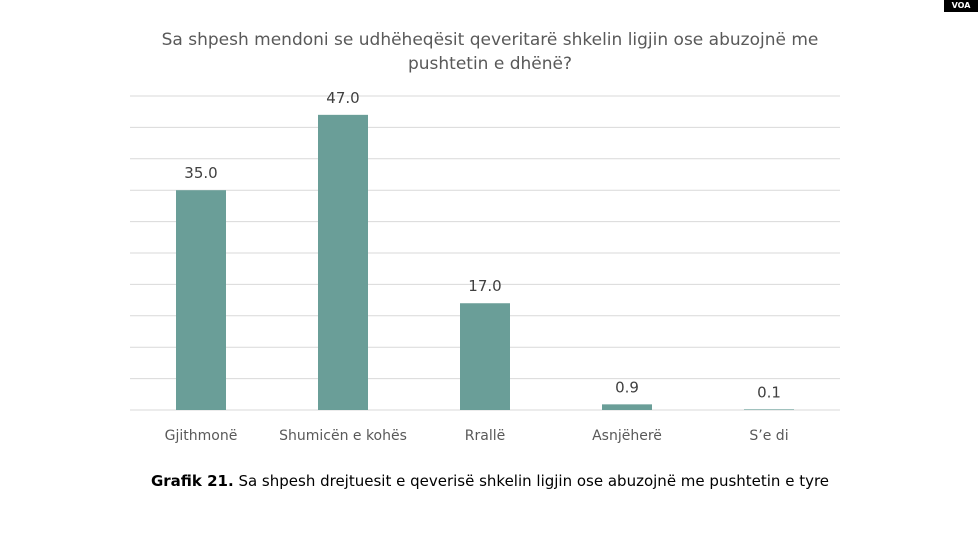  Describe the element at coordinates (484, 286) in the screenshot. I see `data-label: 17.0` at that location.